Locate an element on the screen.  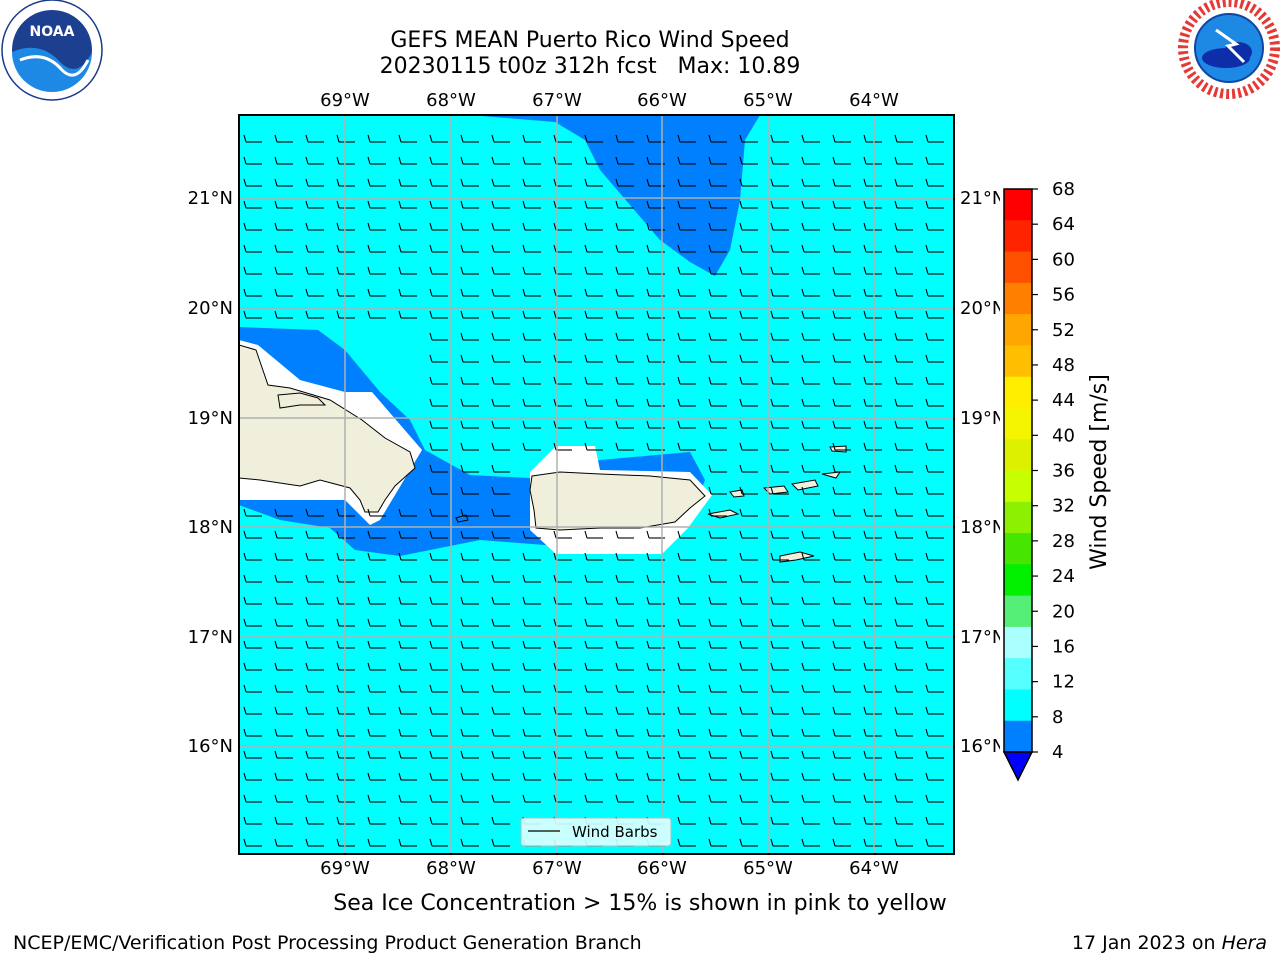
lat-label-right: 20°N is located at coordinates (982, 308).